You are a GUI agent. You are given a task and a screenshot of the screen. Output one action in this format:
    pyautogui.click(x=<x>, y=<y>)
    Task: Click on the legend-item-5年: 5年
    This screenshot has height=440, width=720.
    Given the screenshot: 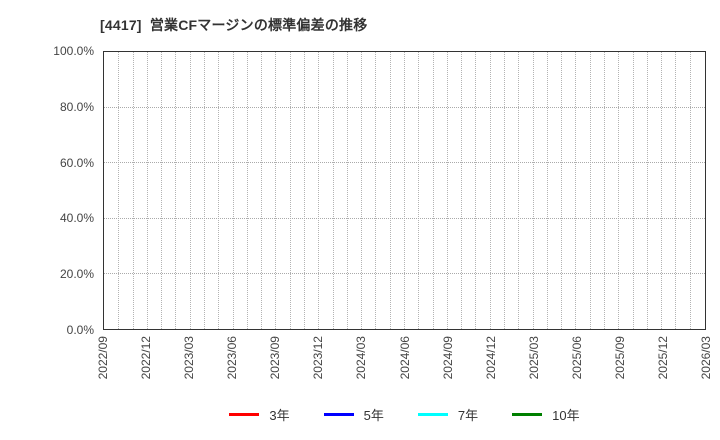 What is the action you would take?
    pyautogui.click(x=353, y=414)
    